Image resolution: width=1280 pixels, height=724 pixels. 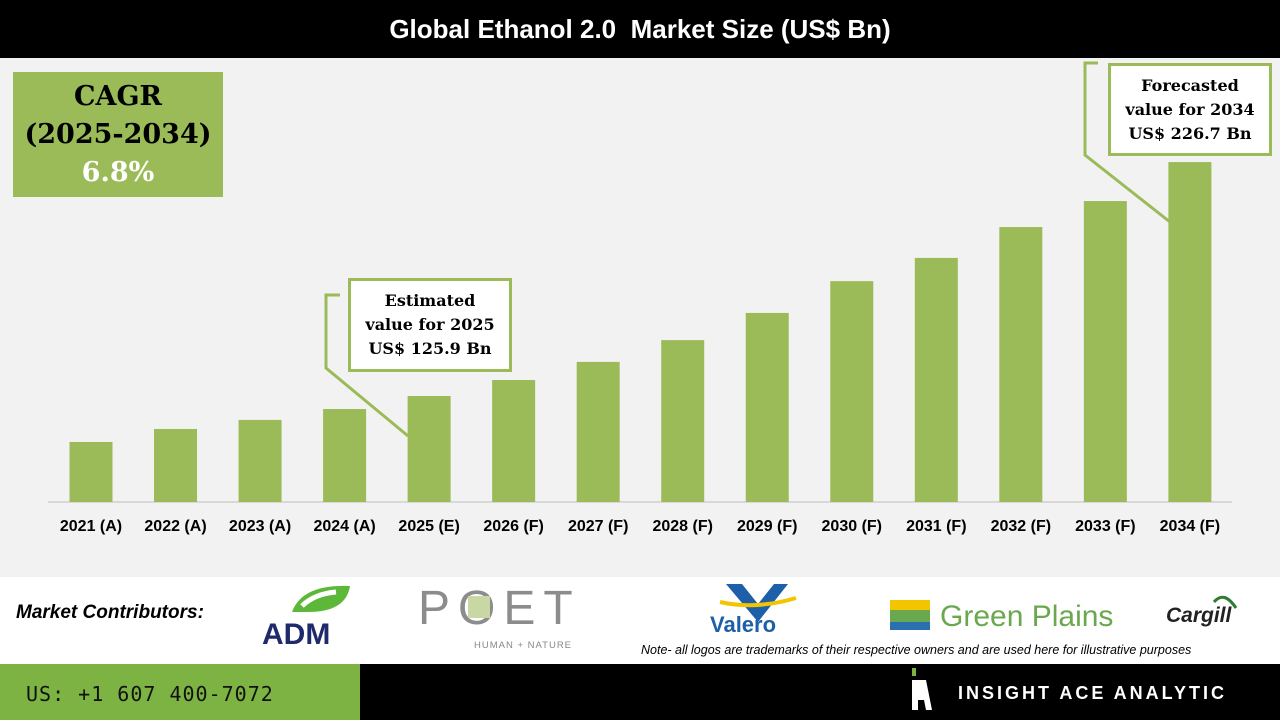 I want to click on footer-bar, so click(x=820, y=692).